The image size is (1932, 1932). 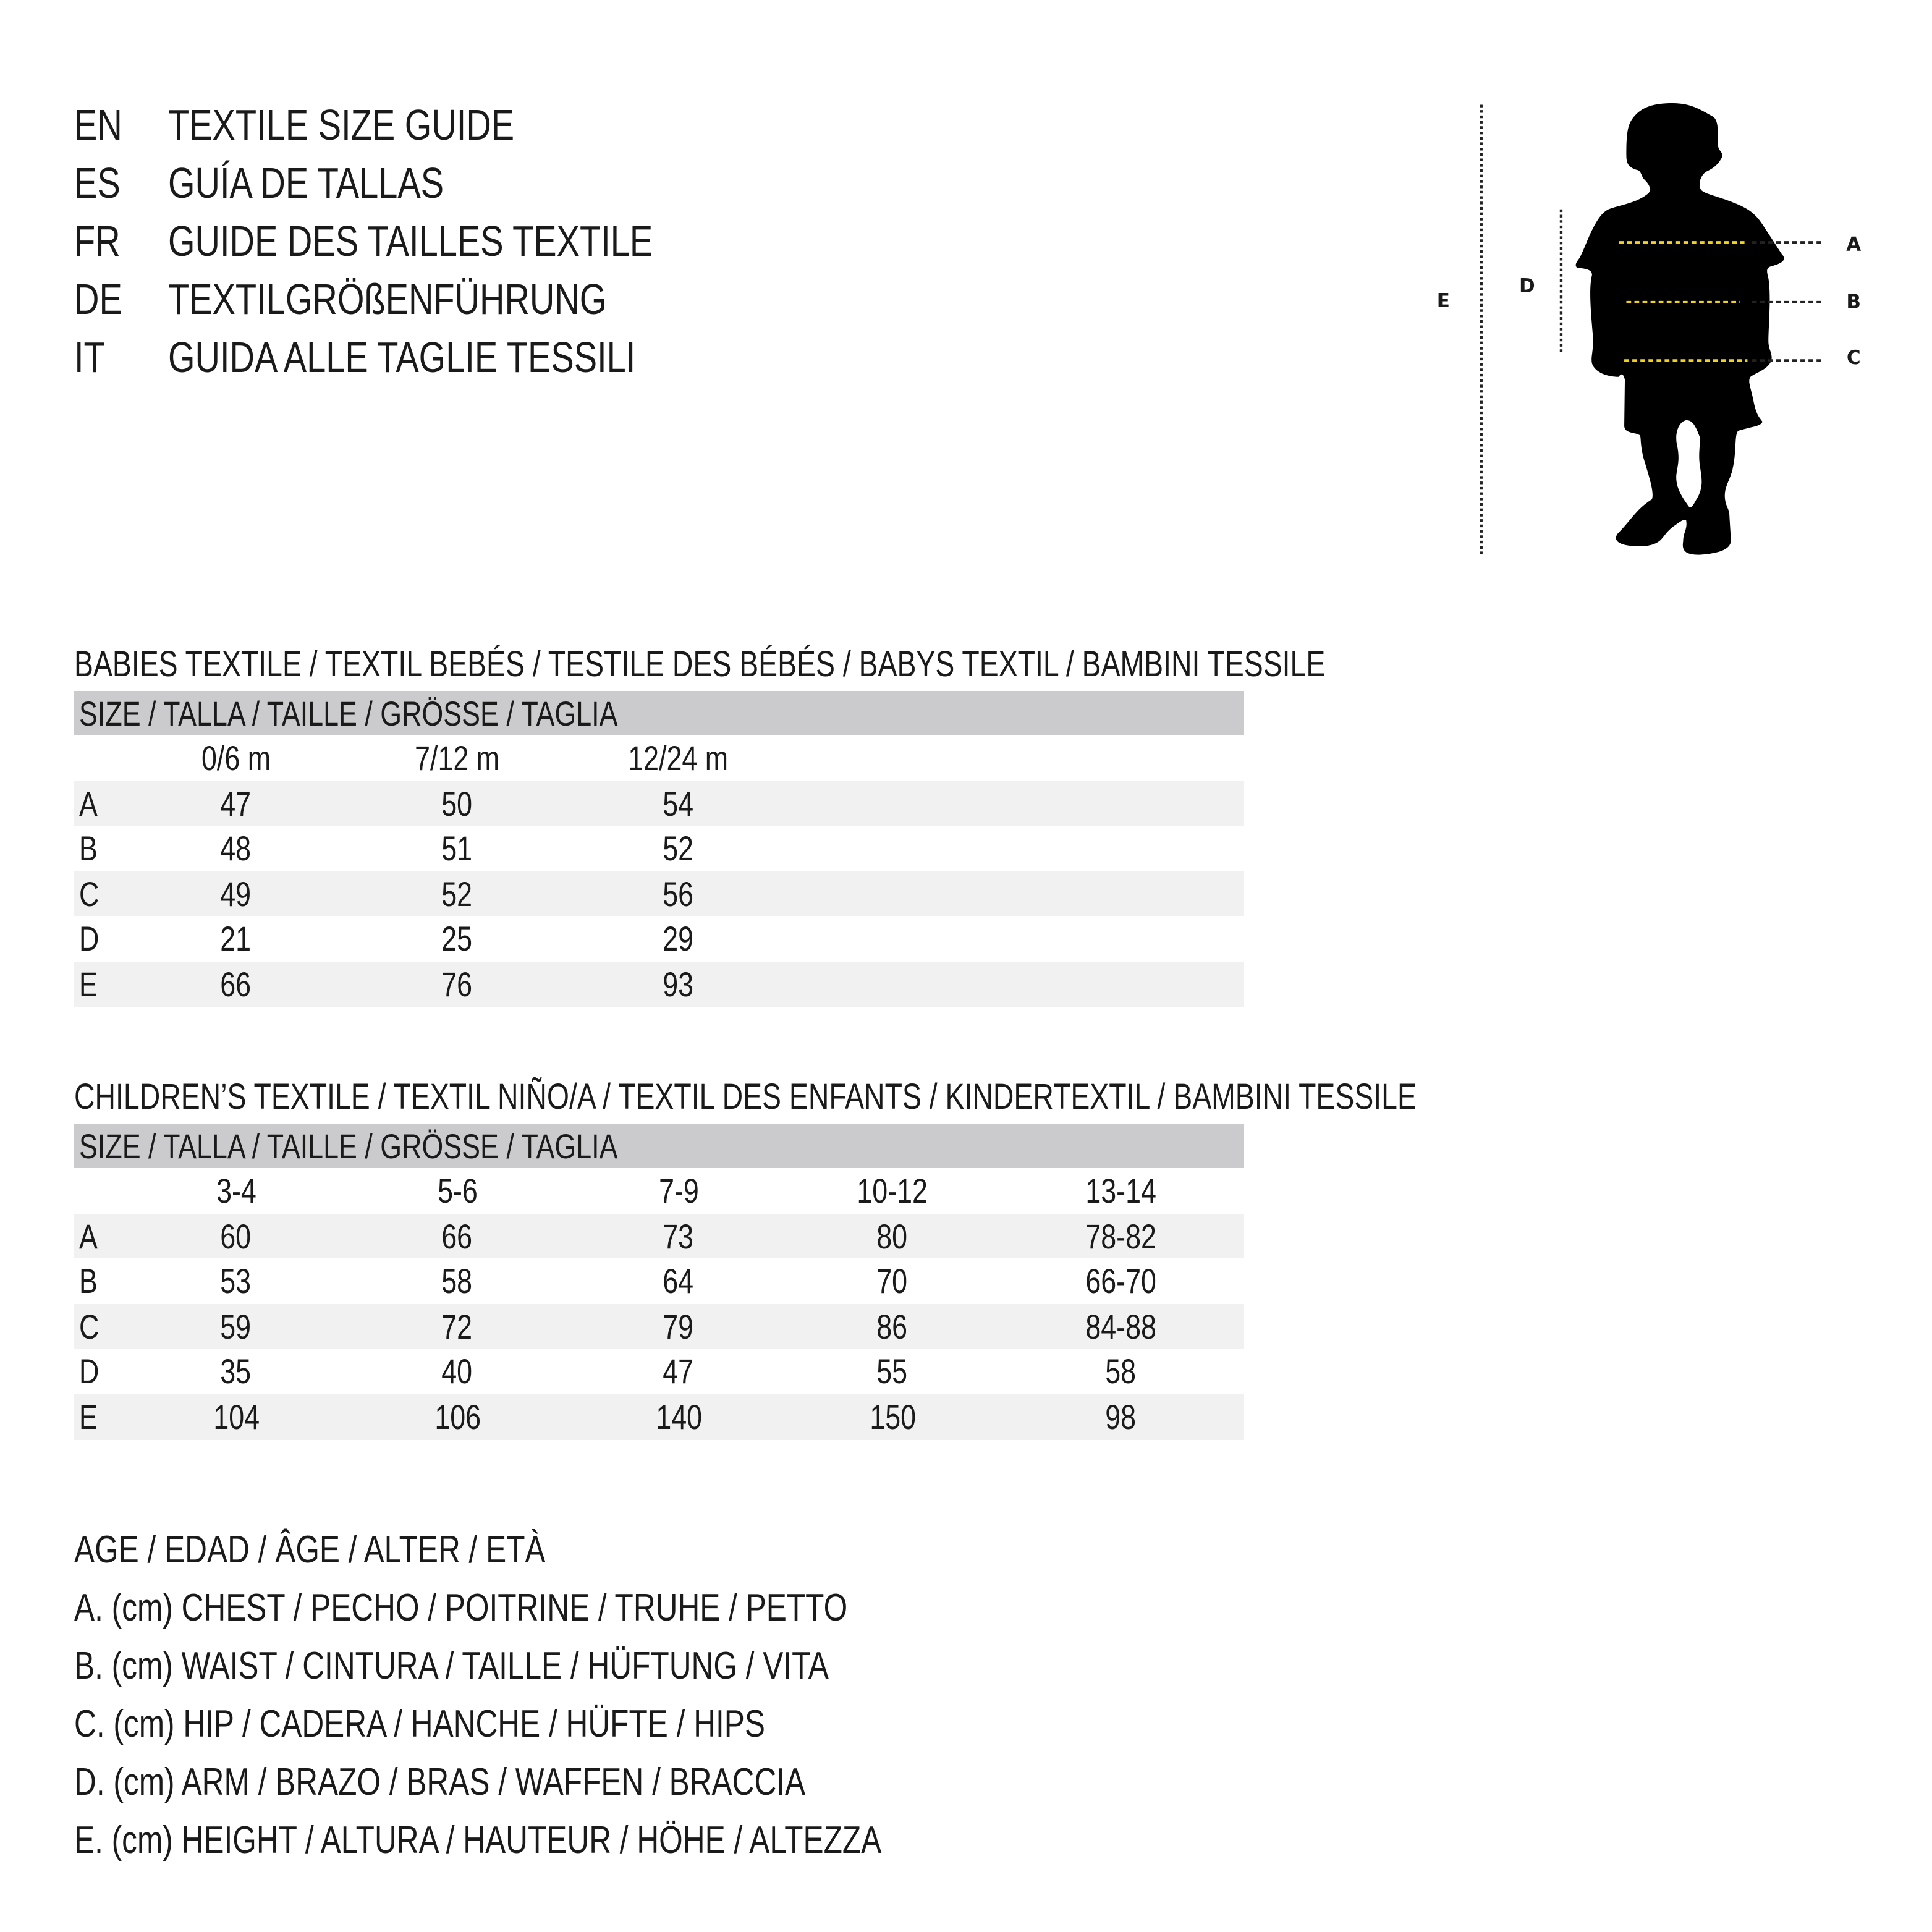 I want to click on cell-value: 150, so click(x=892, y=1416).